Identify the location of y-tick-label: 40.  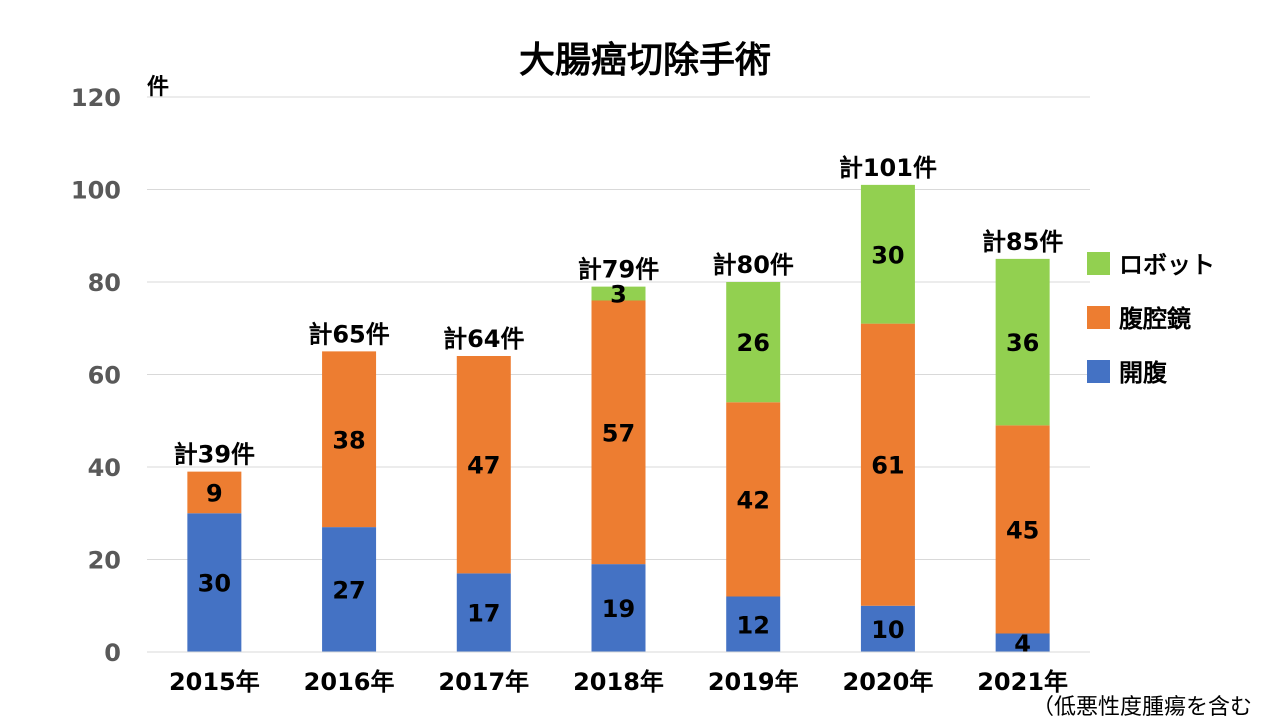
(104, 468).